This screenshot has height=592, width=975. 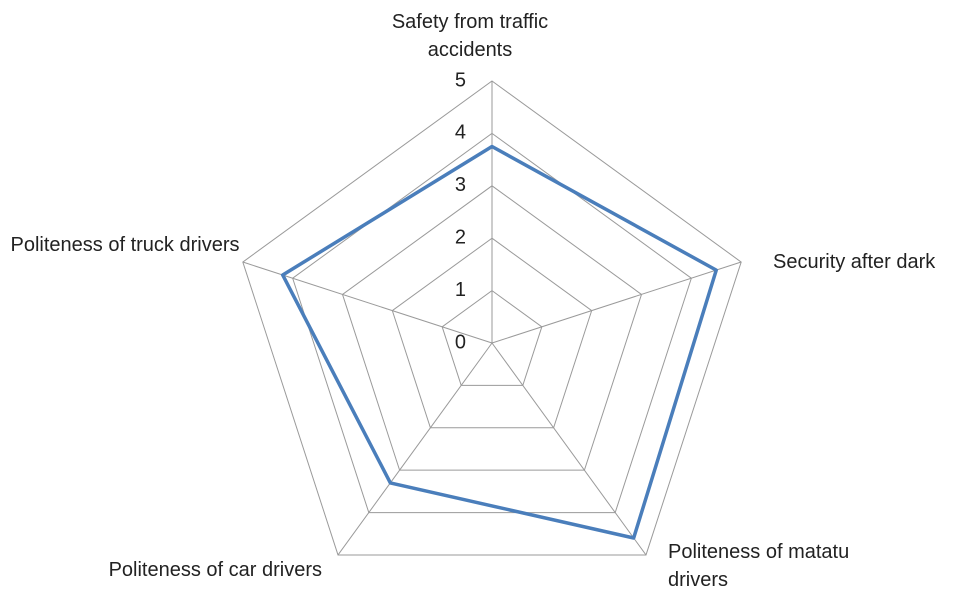 What do you see at coordinates (460, 237) in the screenshot?
I see `tick-label: 2` at bounding box center [460, 237].